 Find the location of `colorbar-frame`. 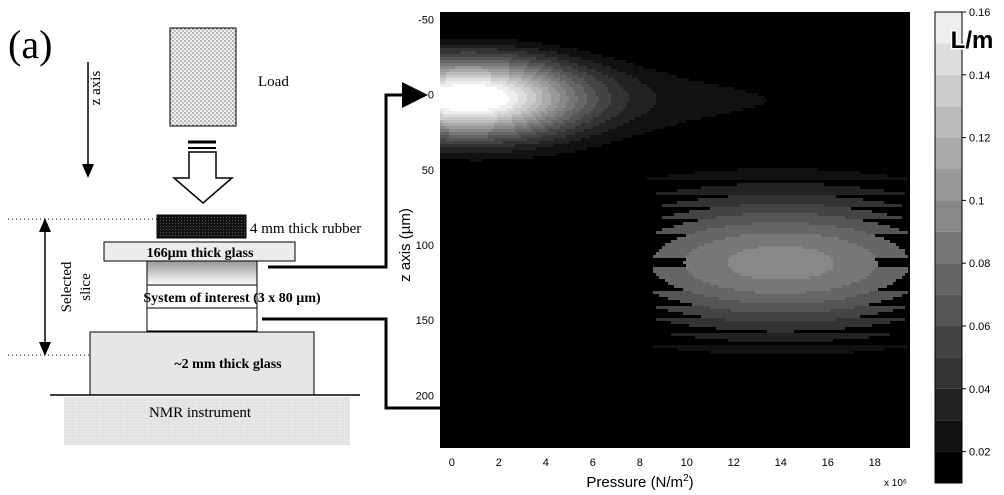

colorbar-frame is located at coordinates (948, 247).